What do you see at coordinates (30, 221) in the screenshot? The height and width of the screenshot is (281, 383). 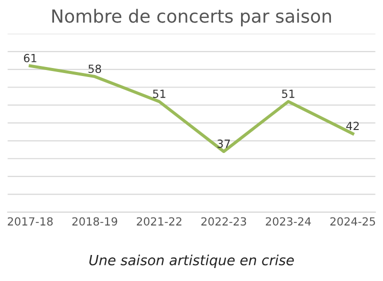 I see `x-tick-label: 2017-18` at bounding box center [30, 221].